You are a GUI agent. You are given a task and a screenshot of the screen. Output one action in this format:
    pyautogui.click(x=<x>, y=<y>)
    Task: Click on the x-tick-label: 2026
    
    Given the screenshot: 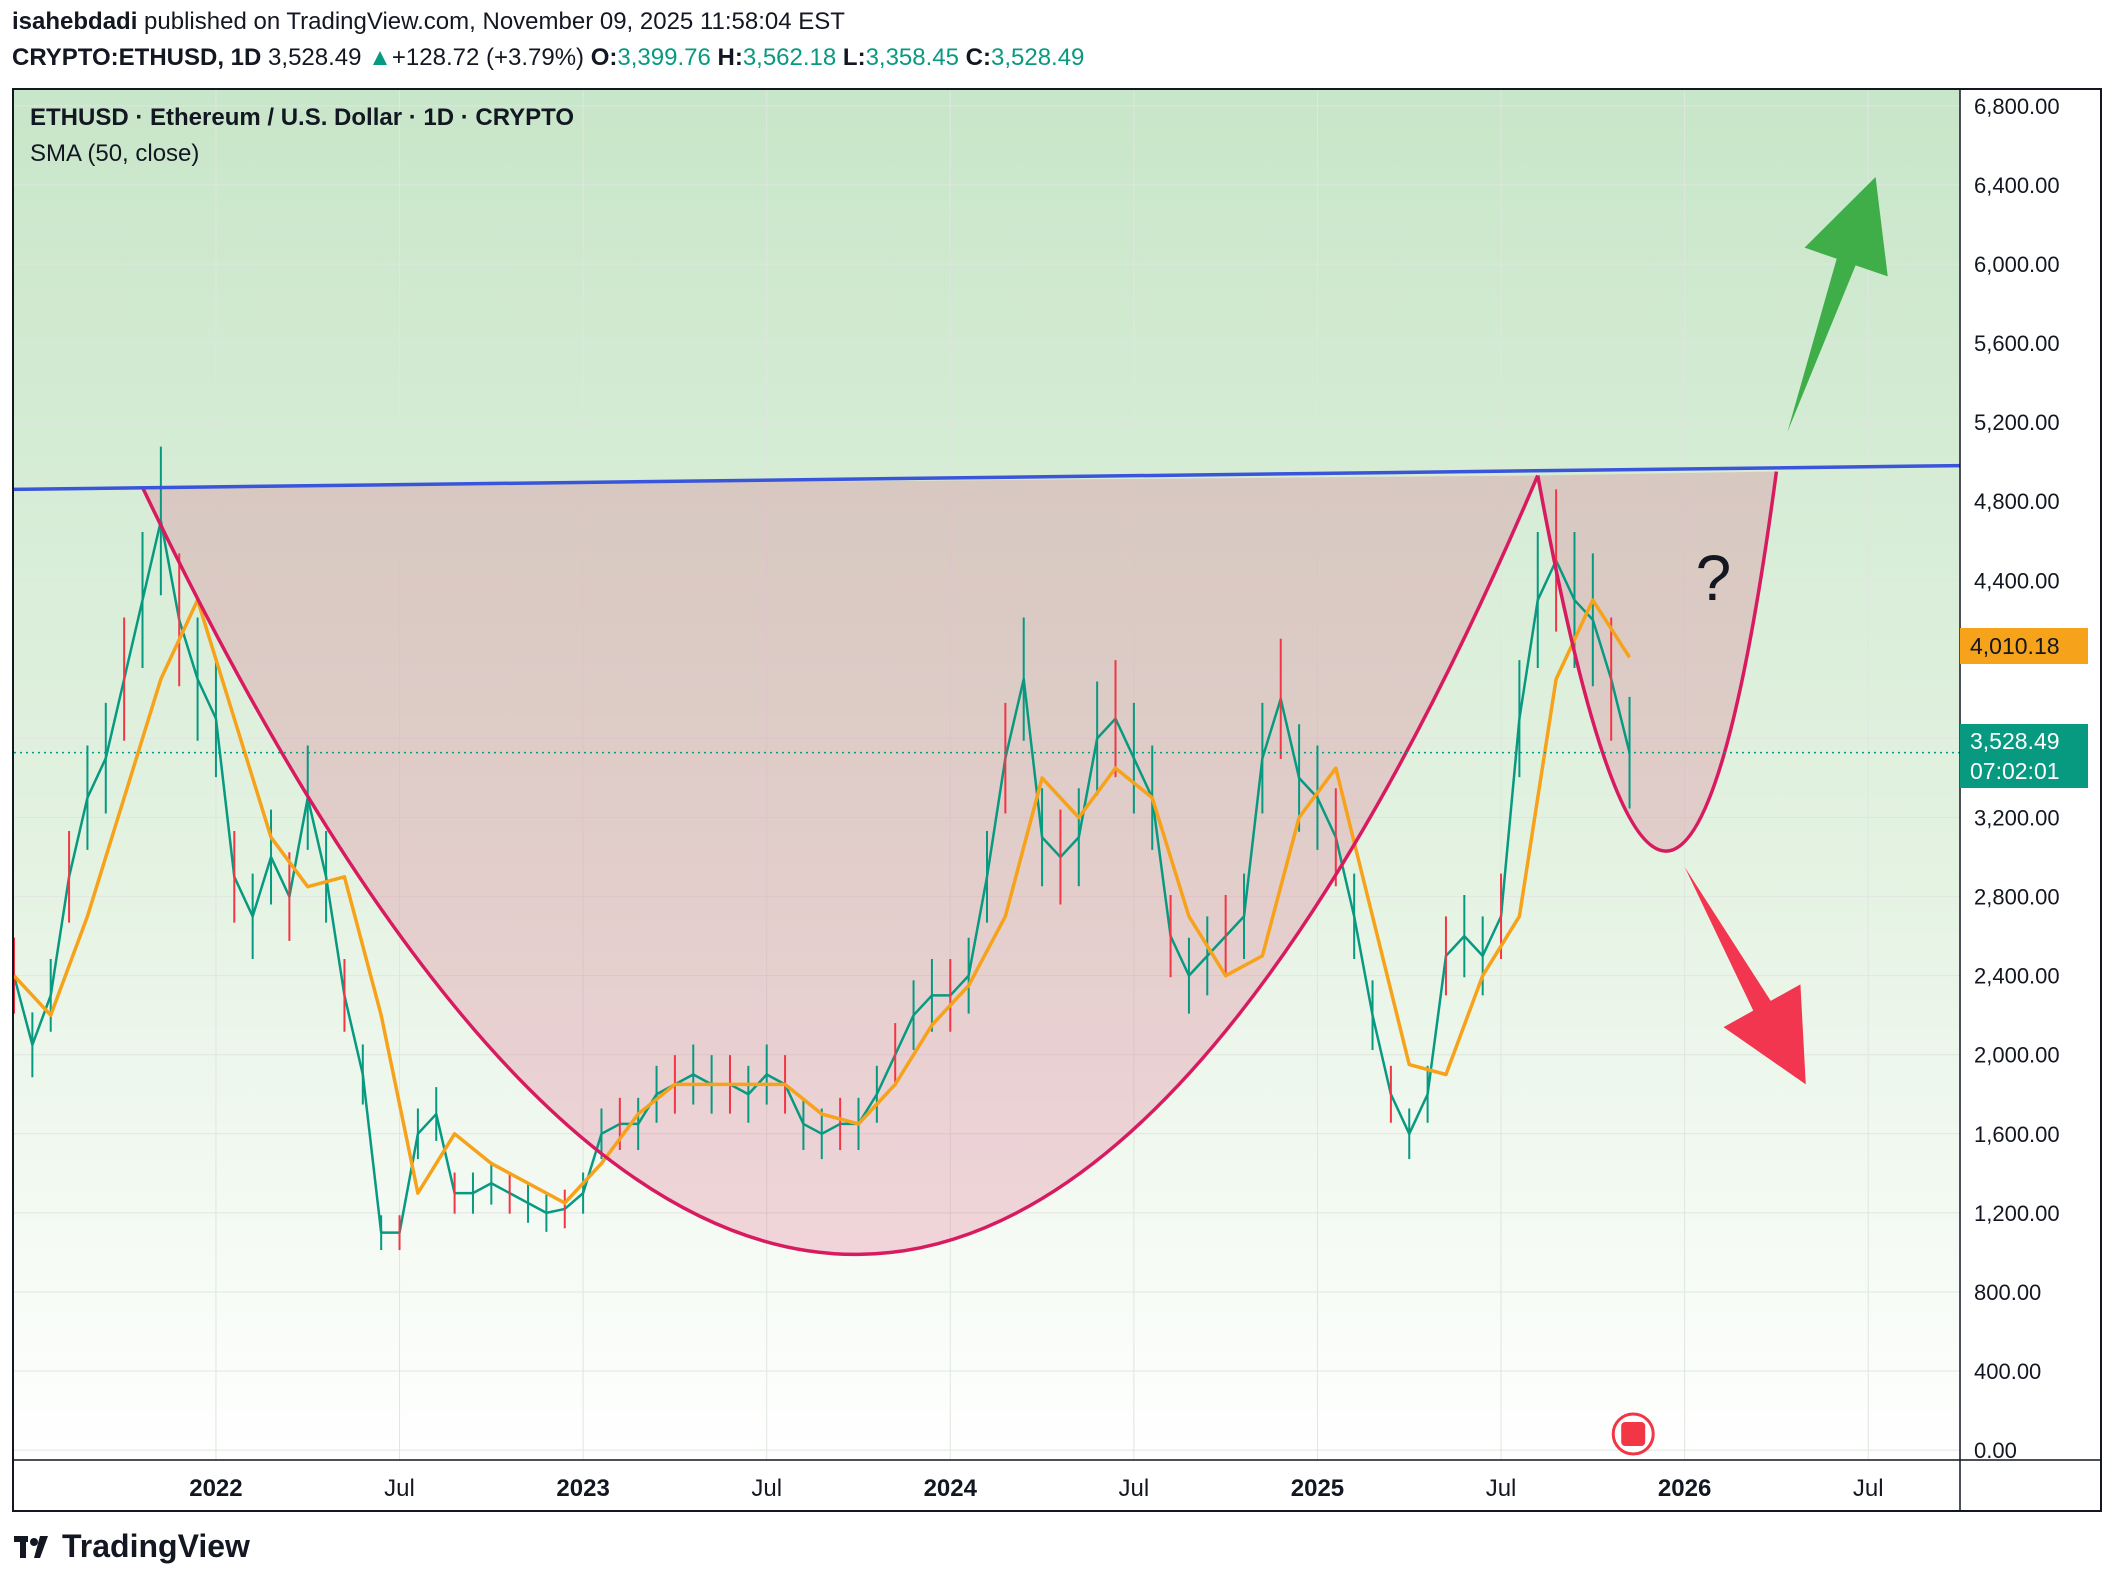 What is the action you would take?
    pyautogui.click(x=1684, y=1488)
    